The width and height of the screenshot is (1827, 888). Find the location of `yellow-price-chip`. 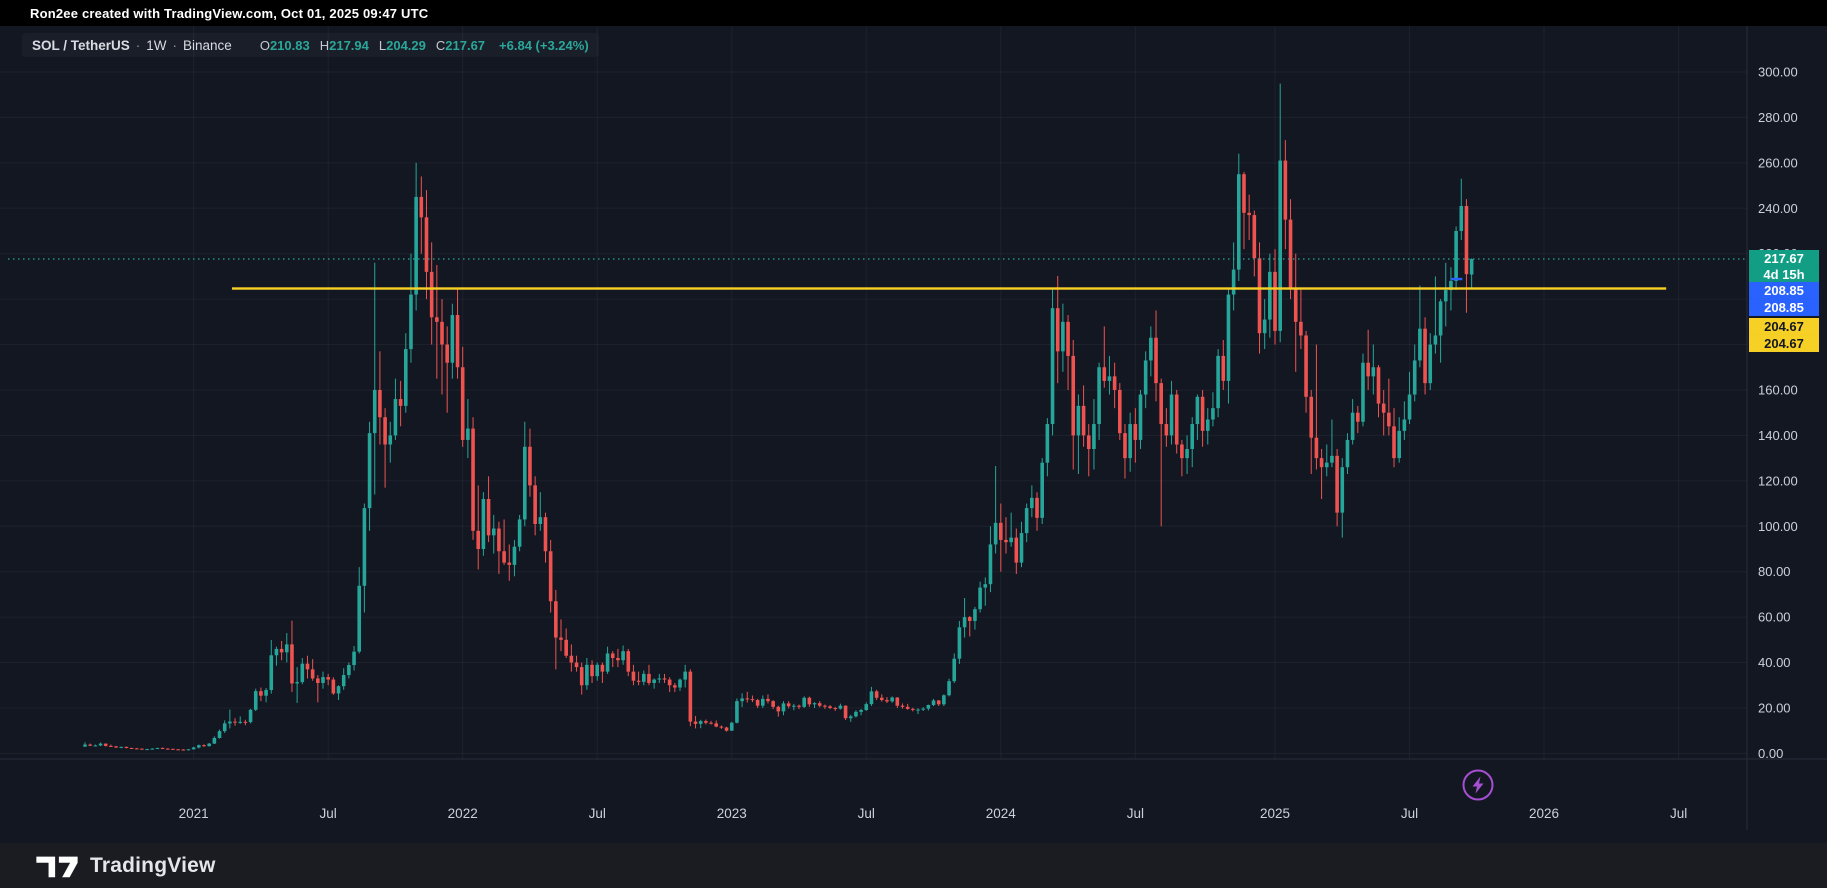

yellow-price-chip is located at coordinates (1784, 343).